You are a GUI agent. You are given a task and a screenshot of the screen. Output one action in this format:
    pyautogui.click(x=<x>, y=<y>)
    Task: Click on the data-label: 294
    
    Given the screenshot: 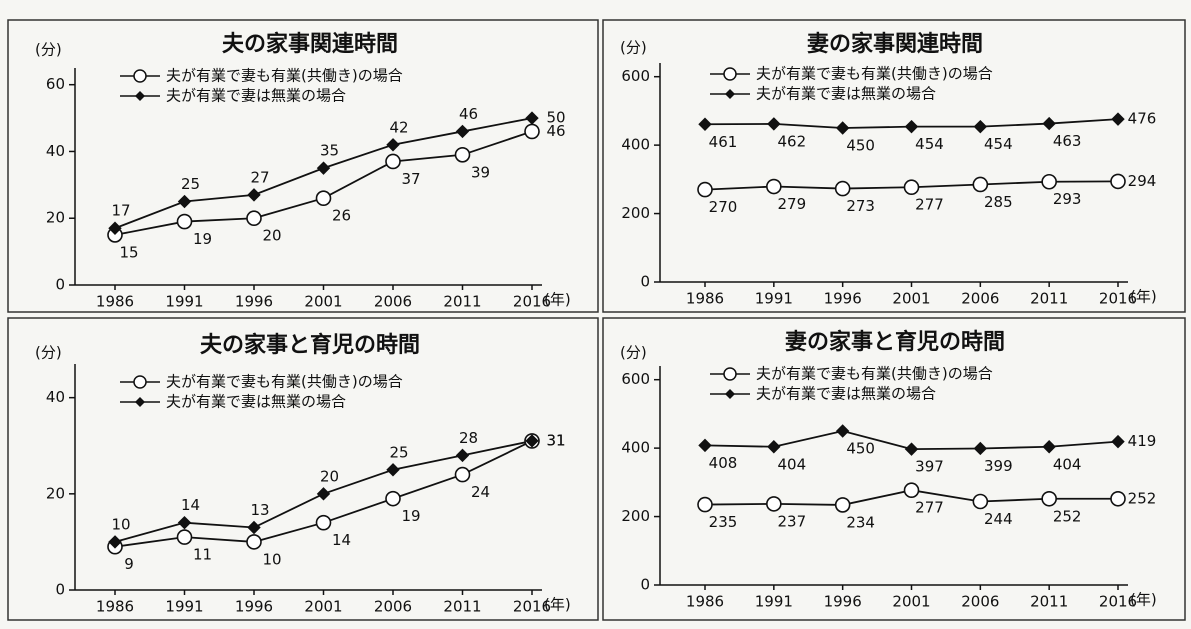 What is the action you would take?
    pyautogui.click(x=1142, y=181)
    